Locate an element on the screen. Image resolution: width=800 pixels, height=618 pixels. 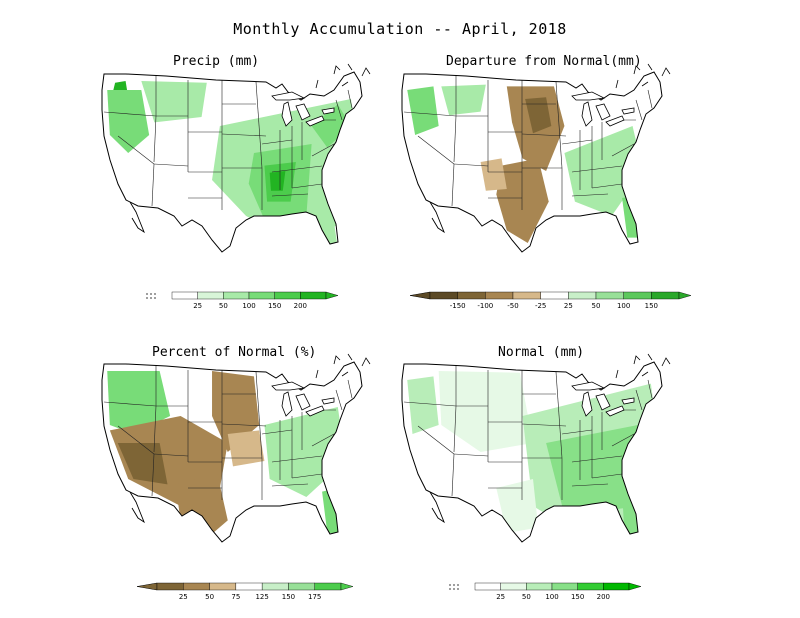
colorbar-tick-label: -50 is located at coordinates (512, 306).